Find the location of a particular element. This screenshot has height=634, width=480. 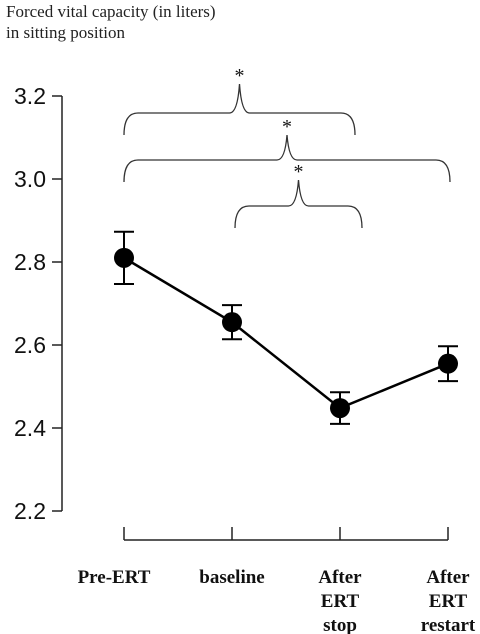

x-tick-label: After ERT restart is located at coordinates (448, 600).